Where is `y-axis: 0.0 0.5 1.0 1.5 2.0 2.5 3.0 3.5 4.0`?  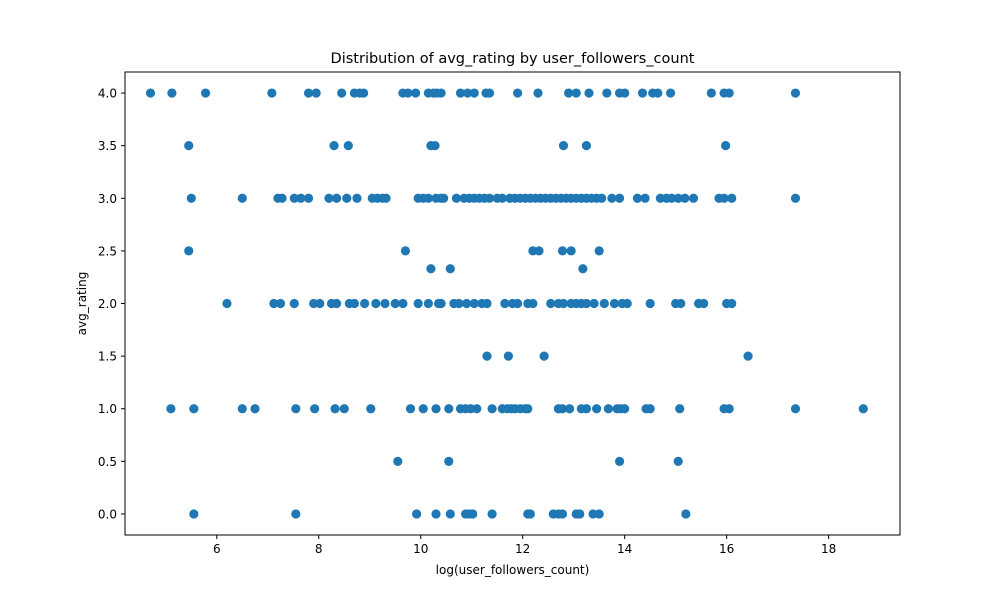 y-axis: 0.0 0.5 1.0 1.5 2.0 2.5 3.0 3.5 4.0 is located at coordinates (111, 304).